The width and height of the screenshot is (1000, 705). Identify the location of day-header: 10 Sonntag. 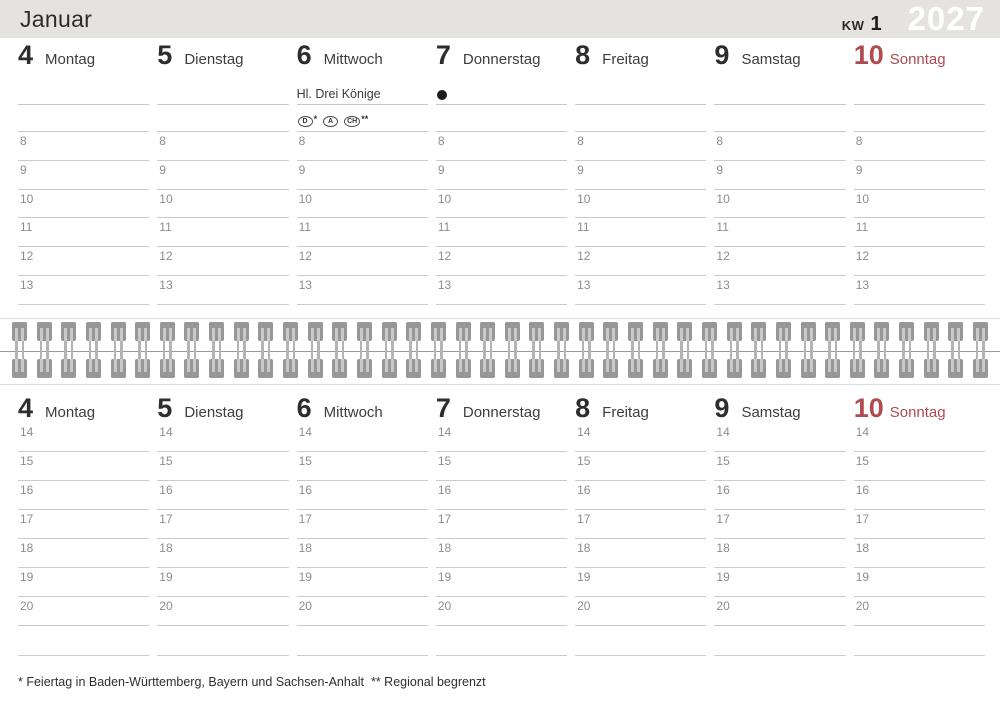
(919, 408).